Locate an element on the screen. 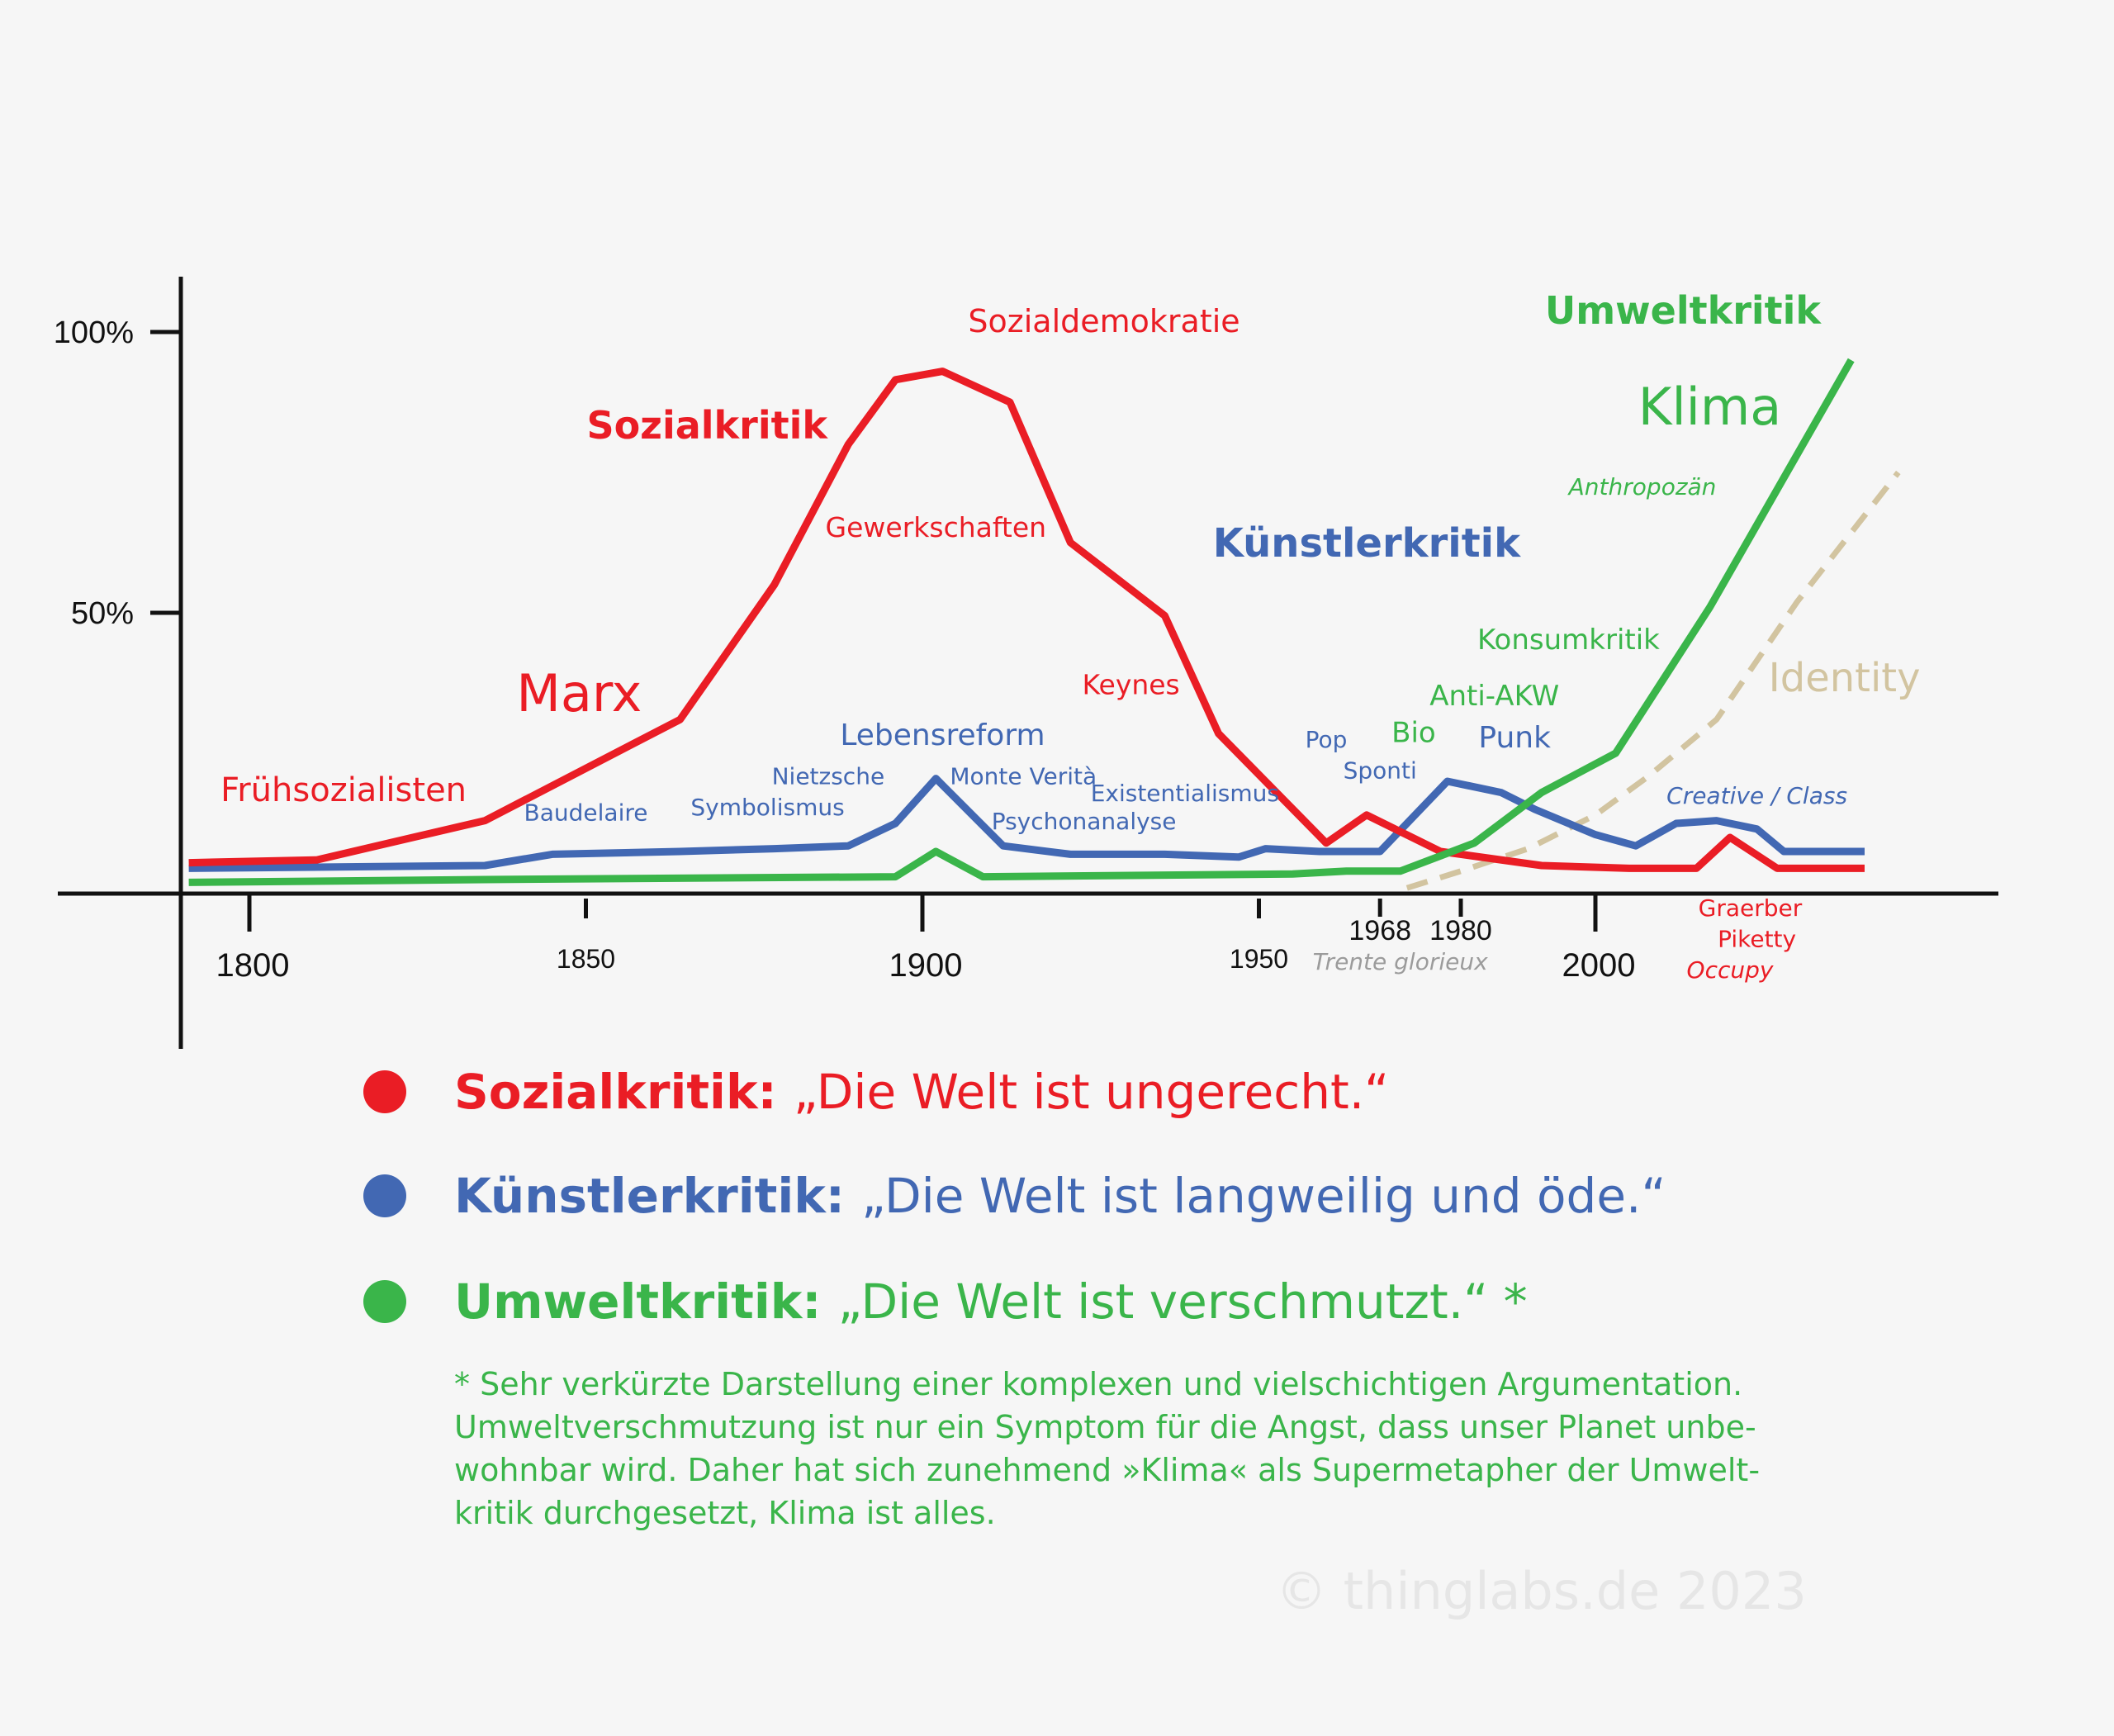 This screenshot has width=2114, height=1736. annotation-label: Gewerkschaften is located at coordinates (937, 527).